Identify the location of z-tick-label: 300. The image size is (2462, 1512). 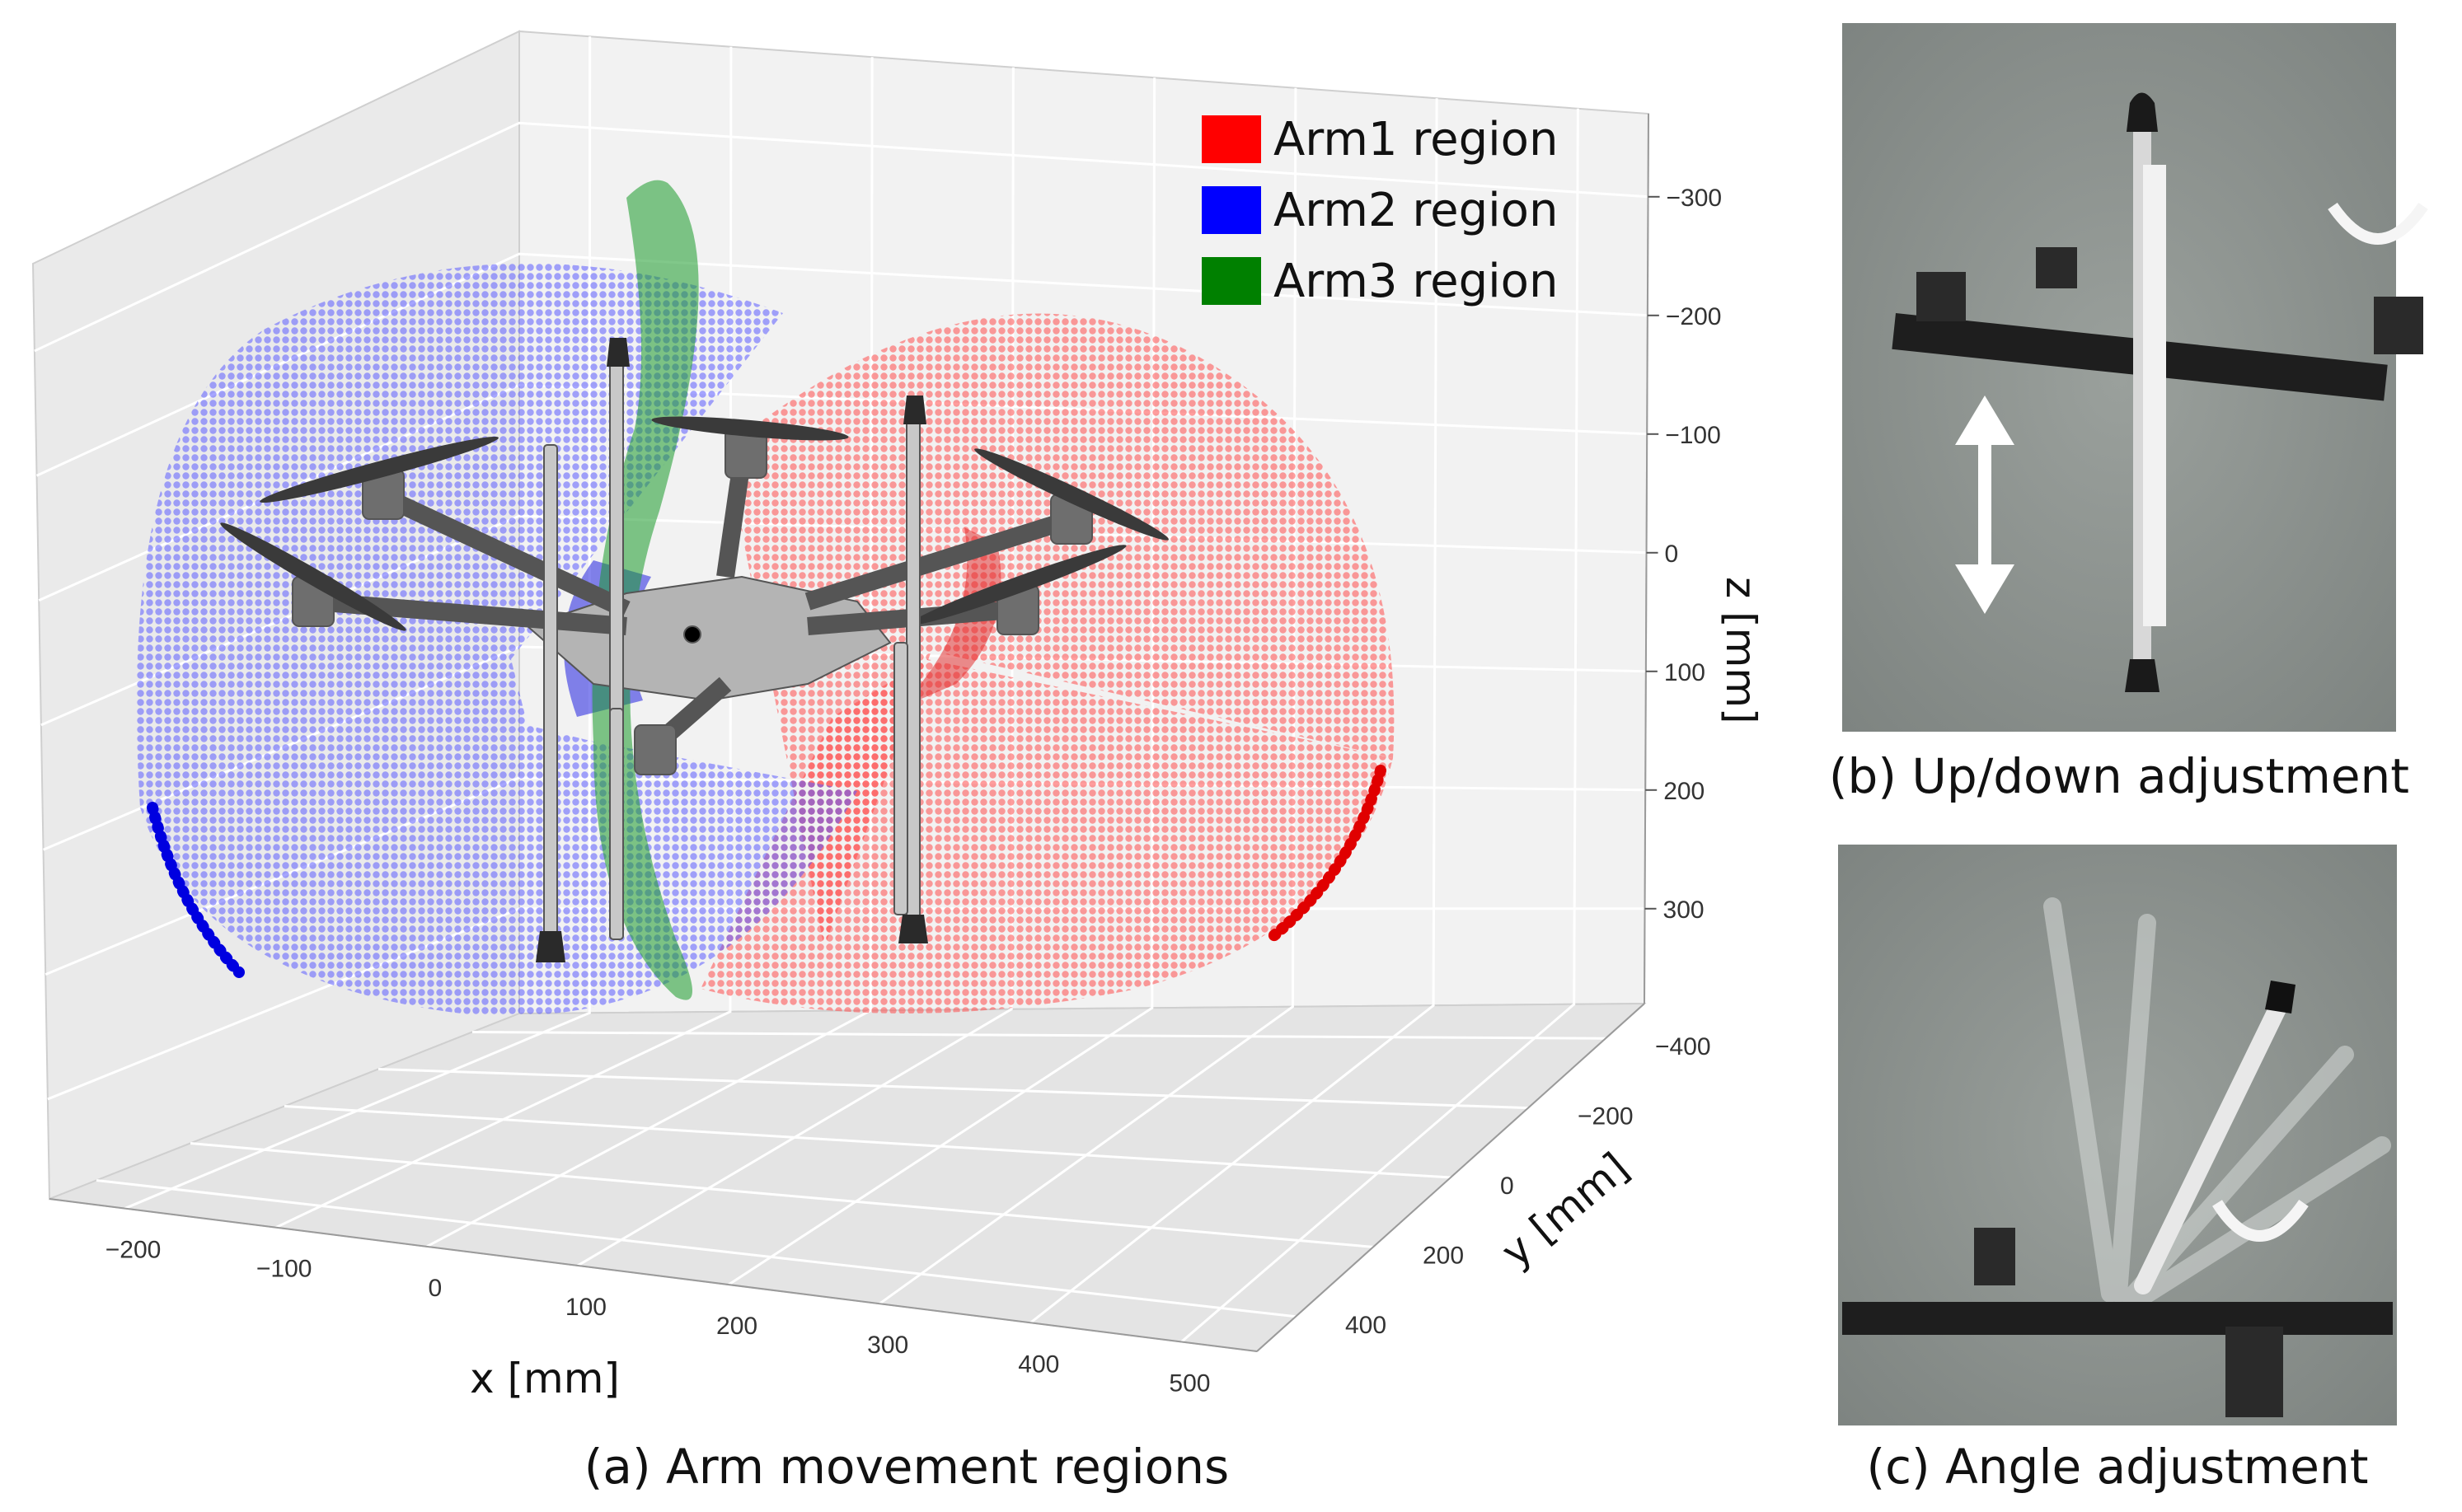
(1684, 910).